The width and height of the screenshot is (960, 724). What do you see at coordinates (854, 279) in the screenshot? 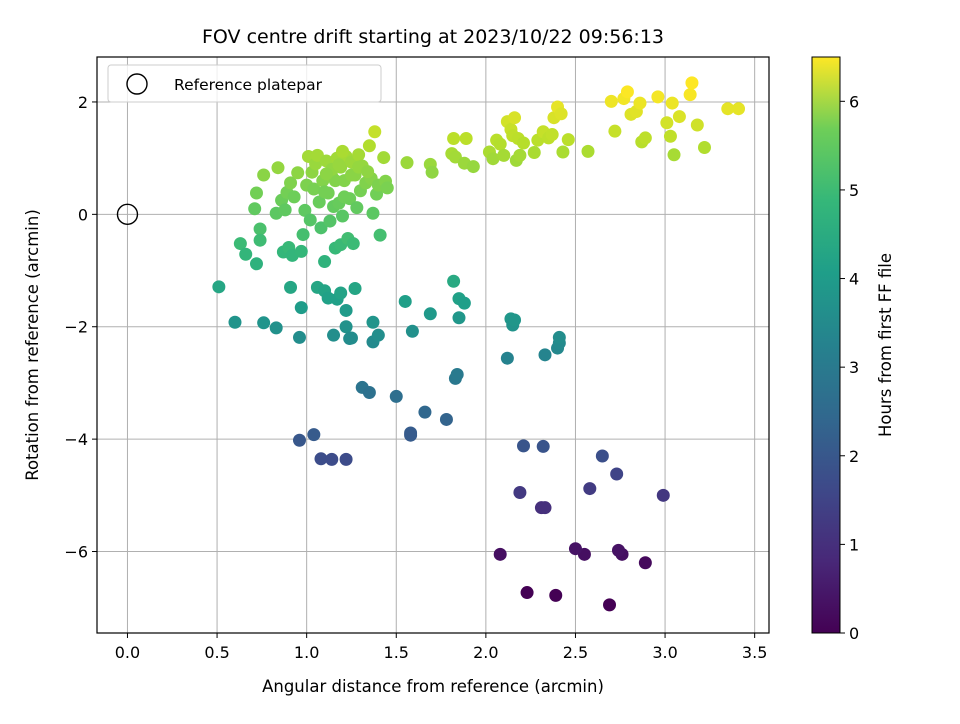
I see `colorbar-tick-label: 4` at bounding box center [854, 279].